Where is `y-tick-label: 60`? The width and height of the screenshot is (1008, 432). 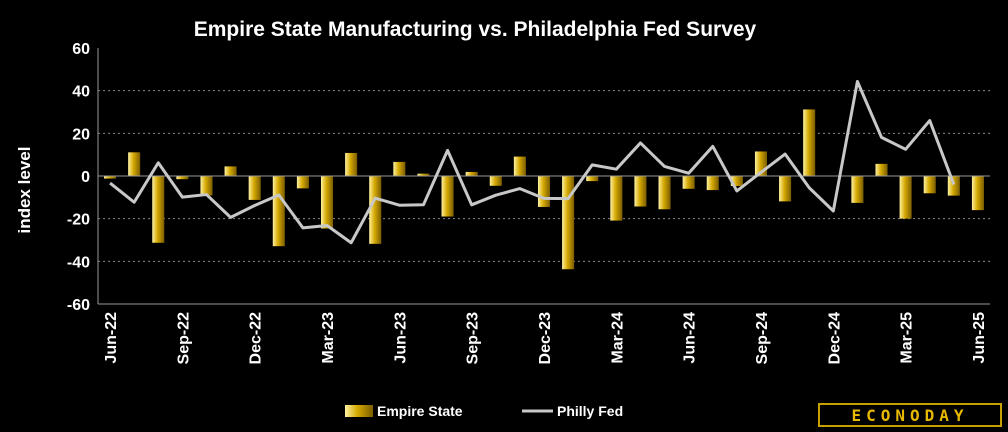 y-tick-label: 60 is located at coordinates (81, 49).